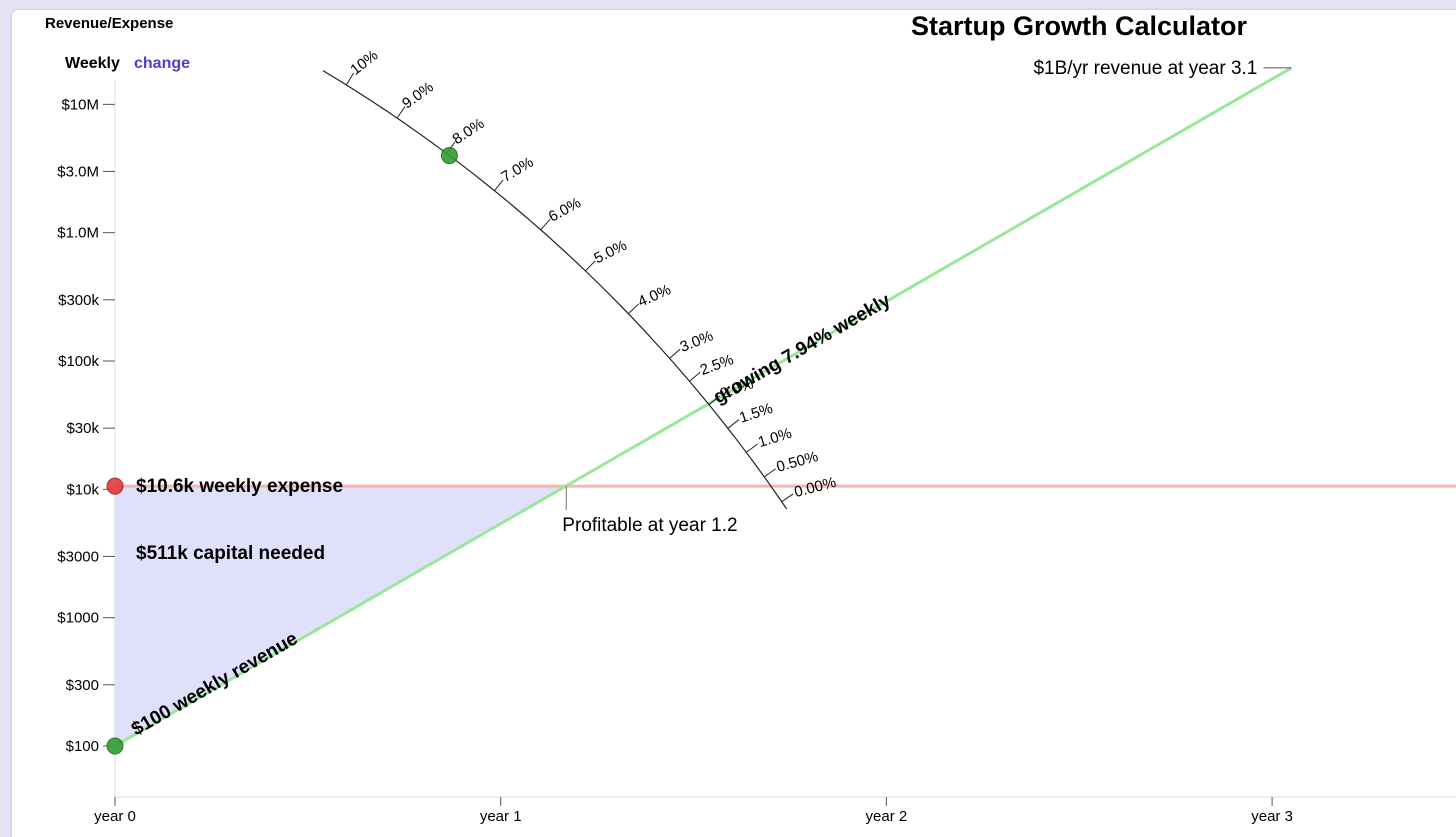 This screenshot has height=837, width=1456. I want to click on x-tick-label: year 2, so click(887, 816).